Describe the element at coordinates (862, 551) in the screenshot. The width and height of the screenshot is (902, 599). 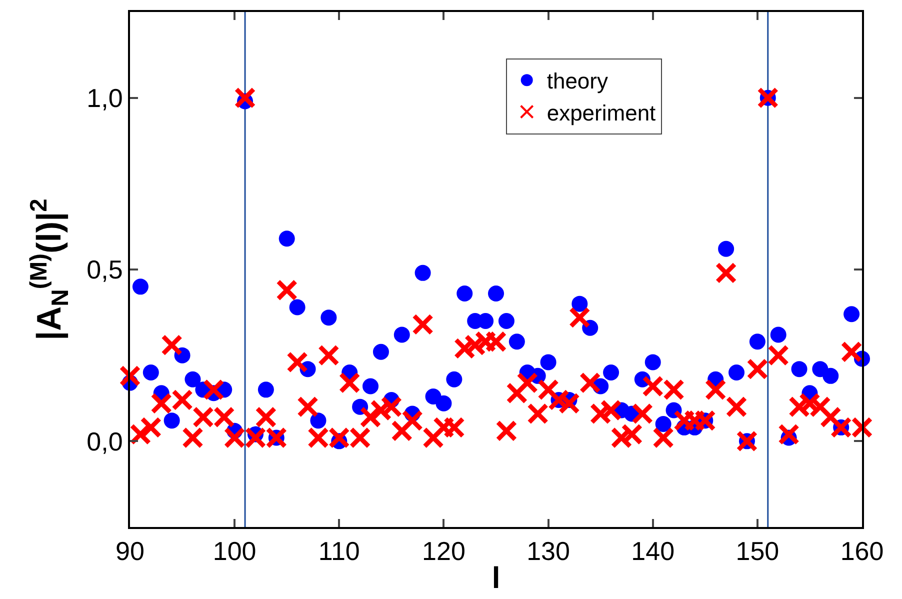
I see `x-tick-label: 160` at that location.